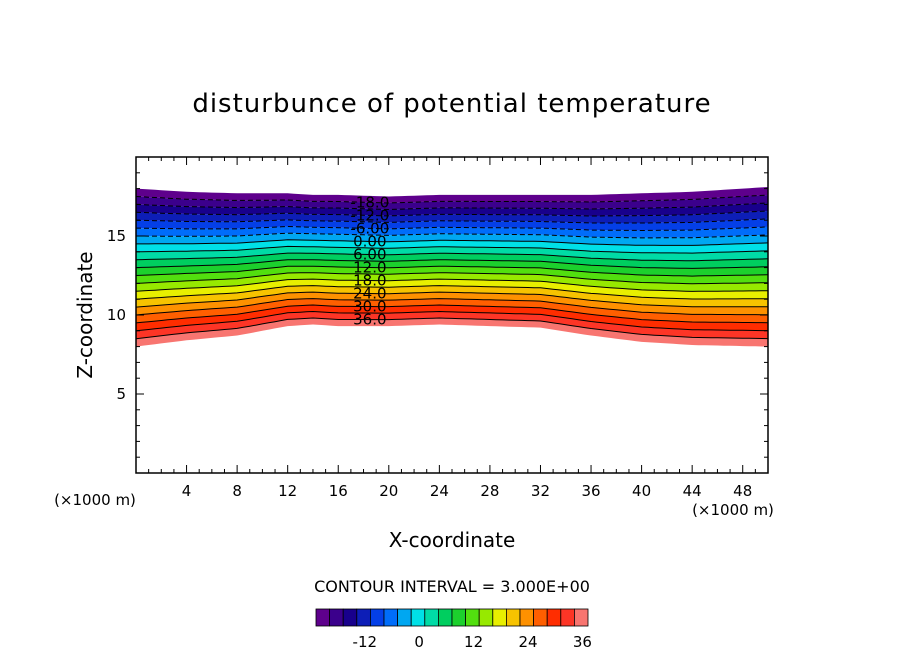 Image resolution: width=904 pixels, height=654 pixels. What do you see at coordinates (237, 491) in the screenshot?
I see `x-tick-label: 8` at bounding box center [237, 491].